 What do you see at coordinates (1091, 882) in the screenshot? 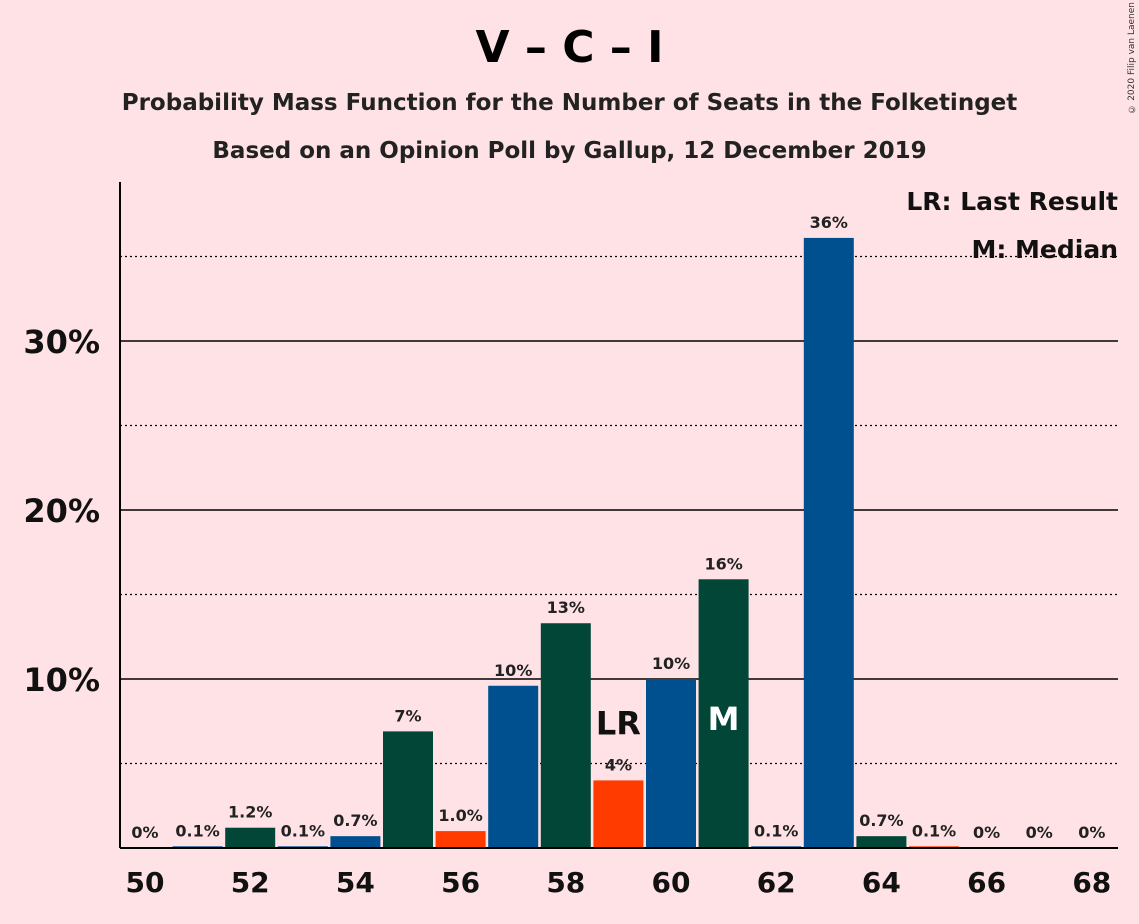
I see `x-tick-label: 68` at bounding box center [1091, 882].